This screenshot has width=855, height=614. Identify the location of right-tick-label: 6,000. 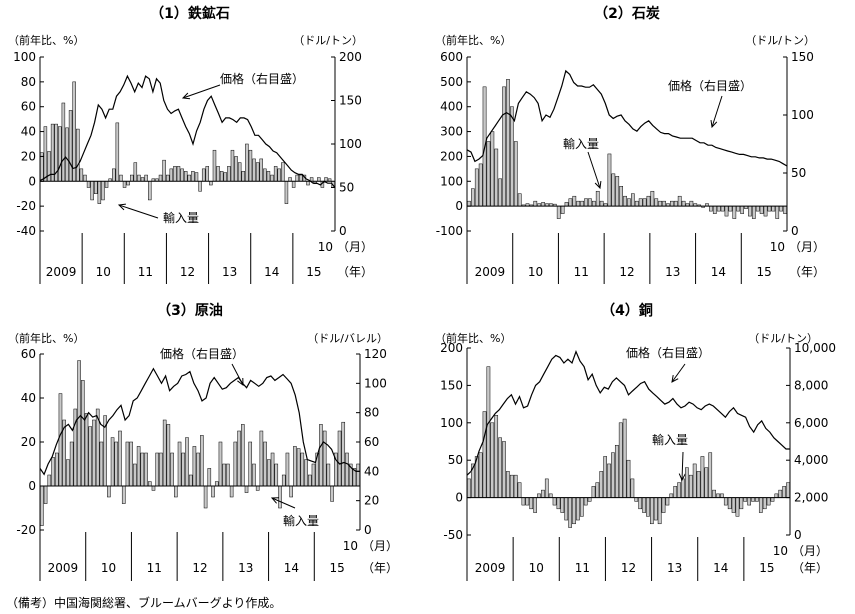
(811, 423).